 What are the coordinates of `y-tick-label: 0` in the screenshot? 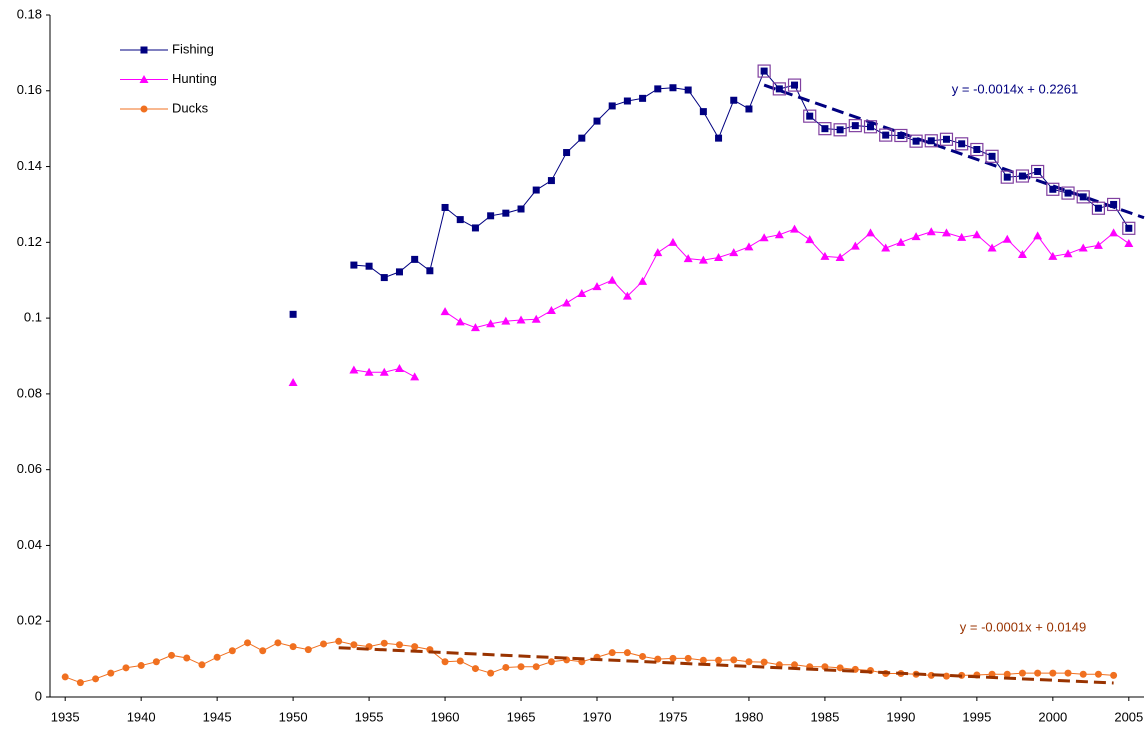 It's located at (38, 695).